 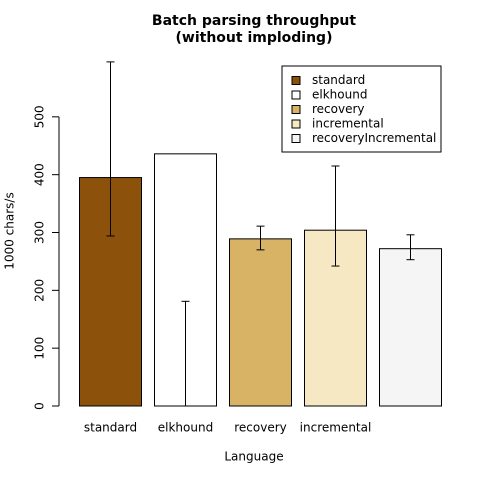 I want to click on y-tick-label: 400, so click(x=40, y=174).